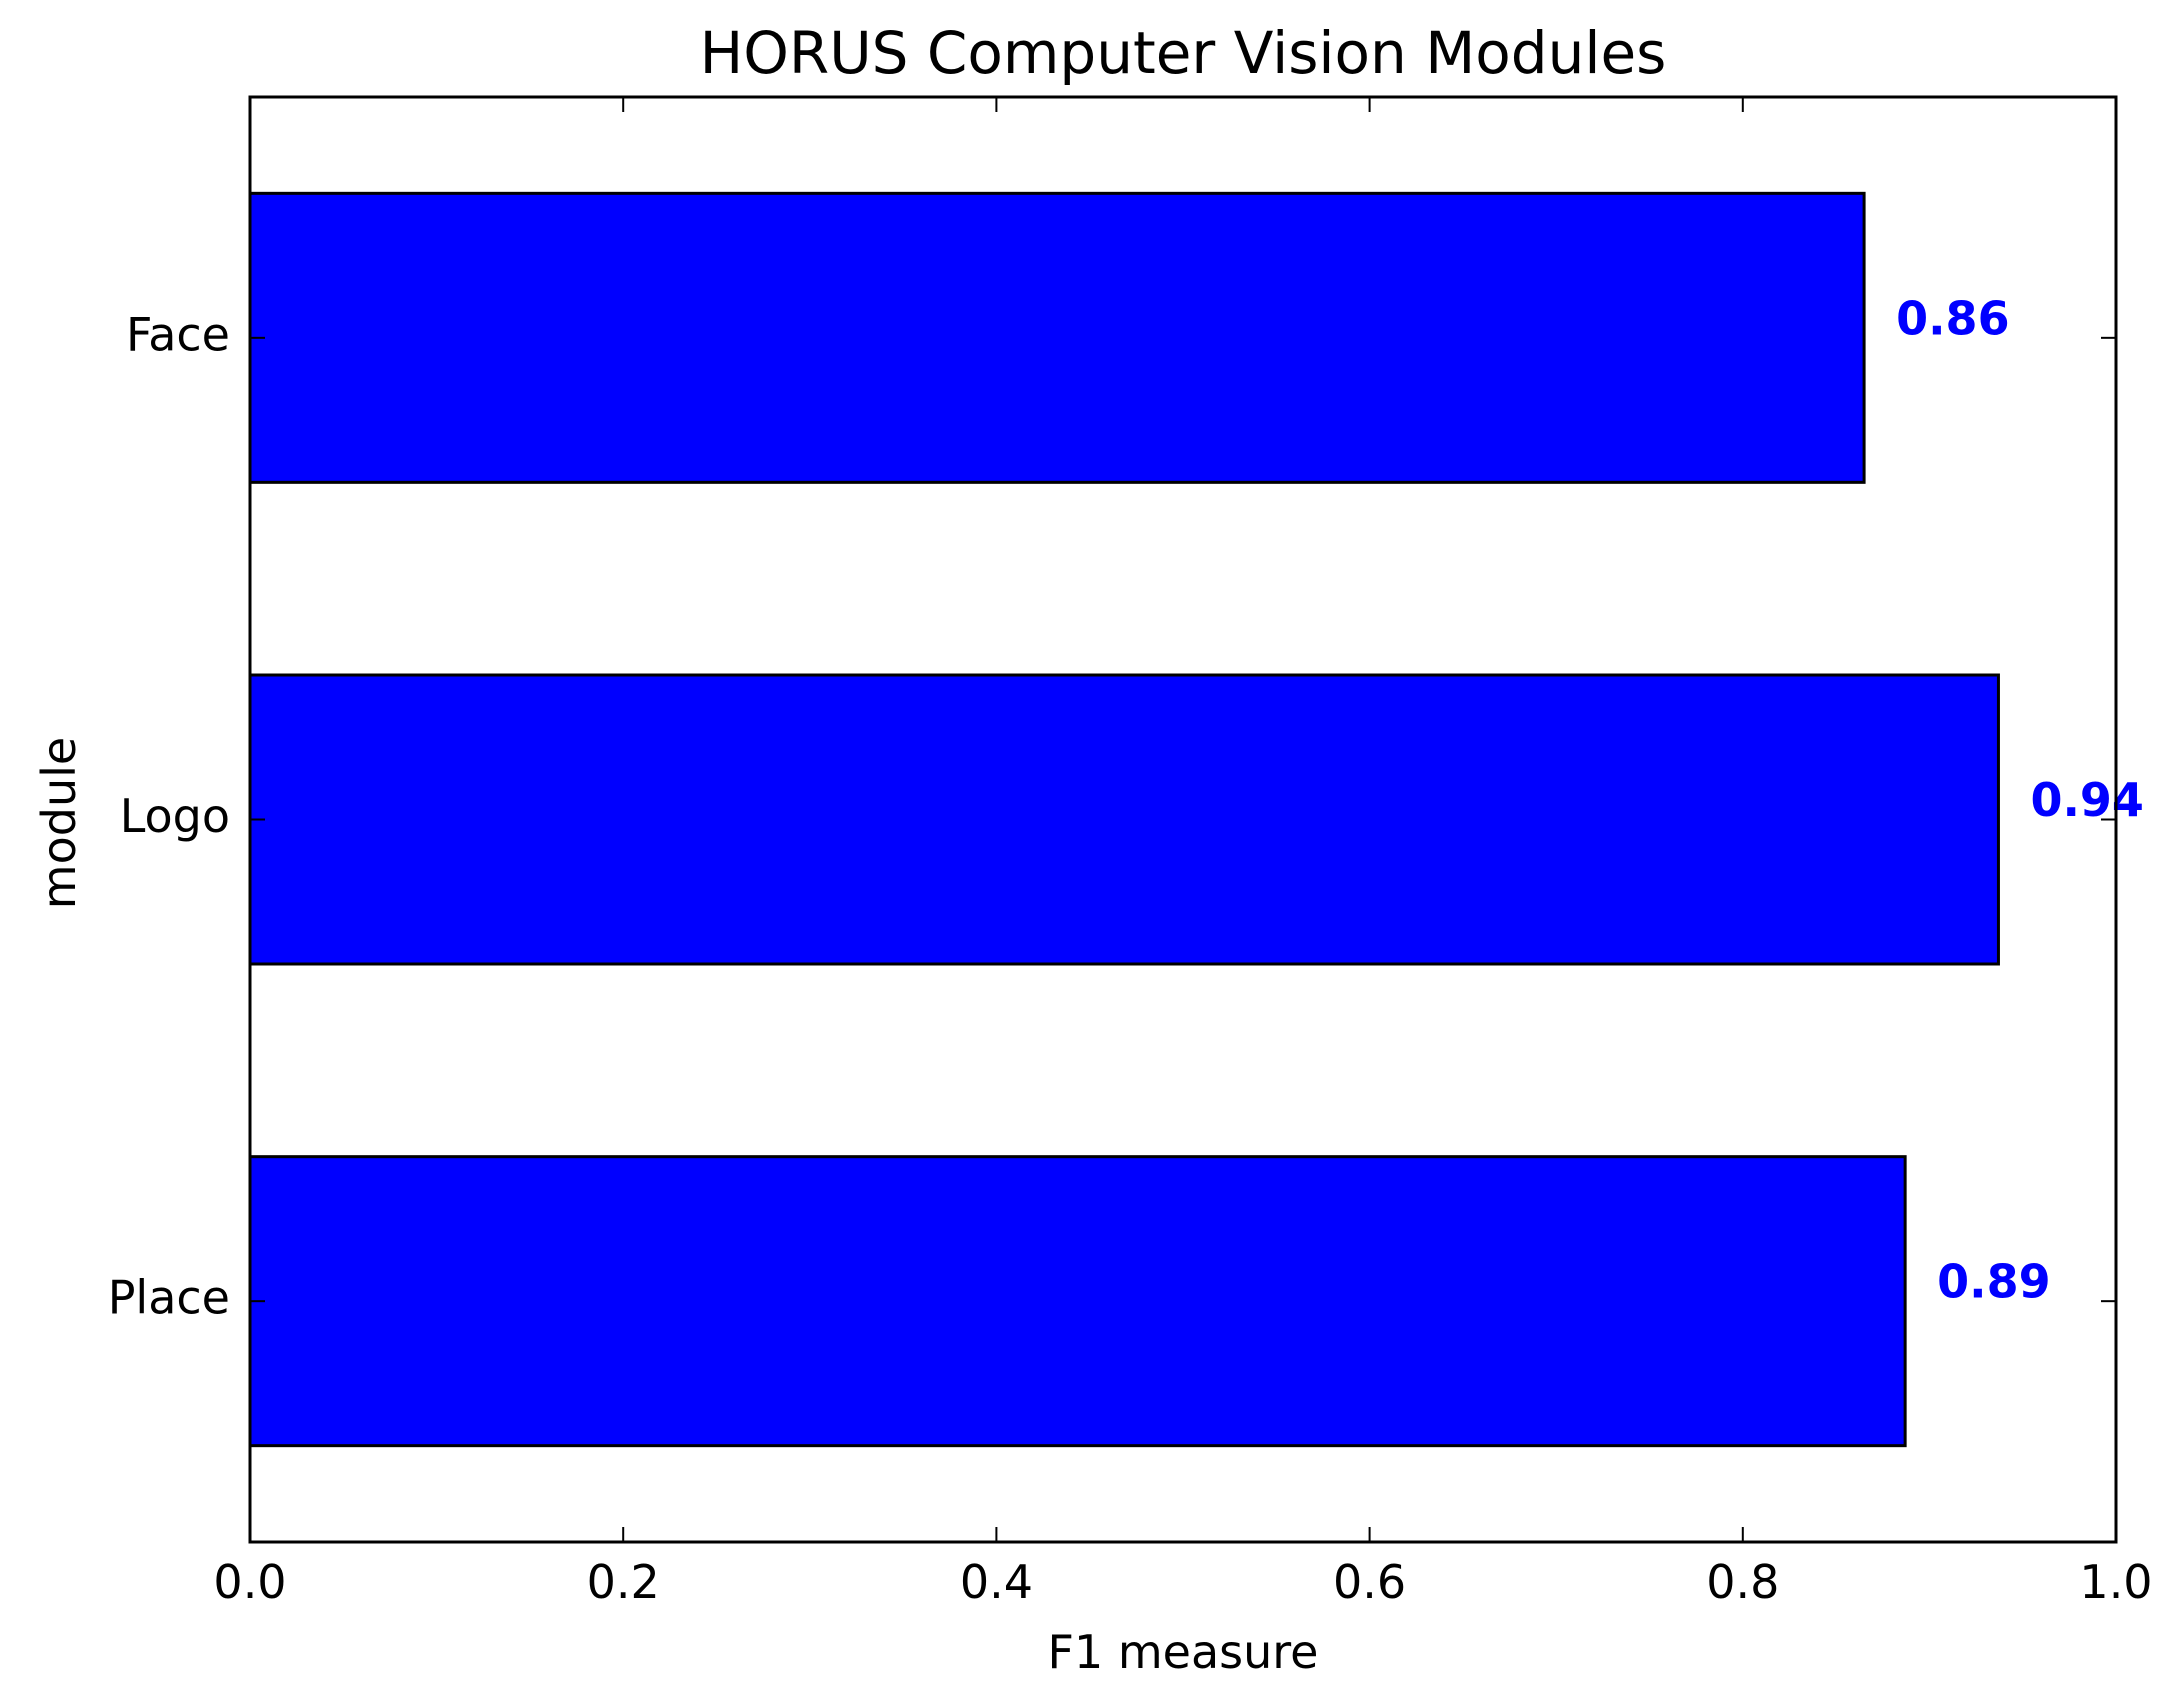 The image size is (2178, 1700). I want to click on x-tick-label-1: 0.2, so click(623, 1582).